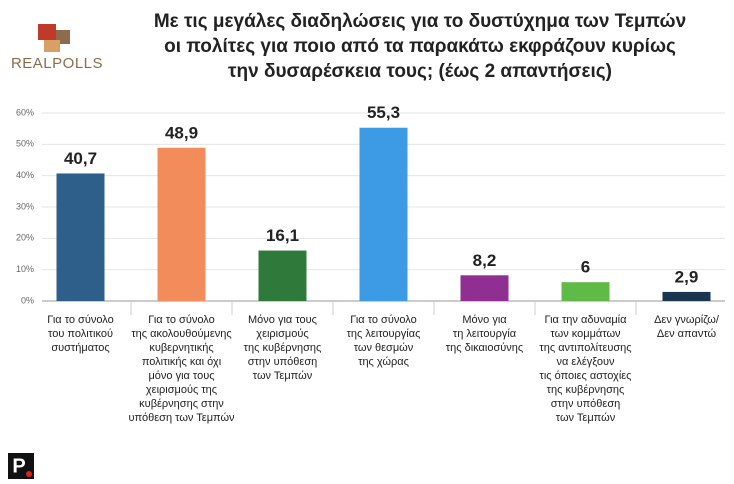 The image size is (734, 484). What do you see at coordinates (25, 112) in the screenshot?
I see `y-tick-label: 60%` at bounding box center [25, 112].